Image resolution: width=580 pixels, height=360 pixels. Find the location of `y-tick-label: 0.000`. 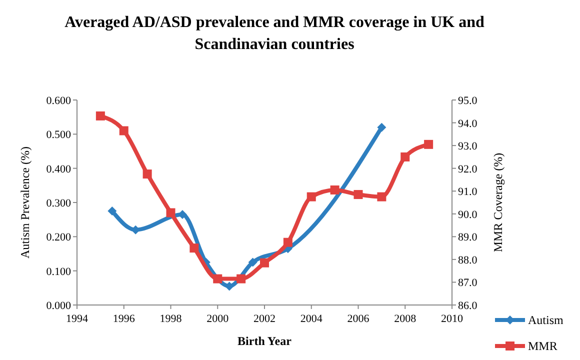

y-tick-label: 0.000 is located at coordinates (59, 306).